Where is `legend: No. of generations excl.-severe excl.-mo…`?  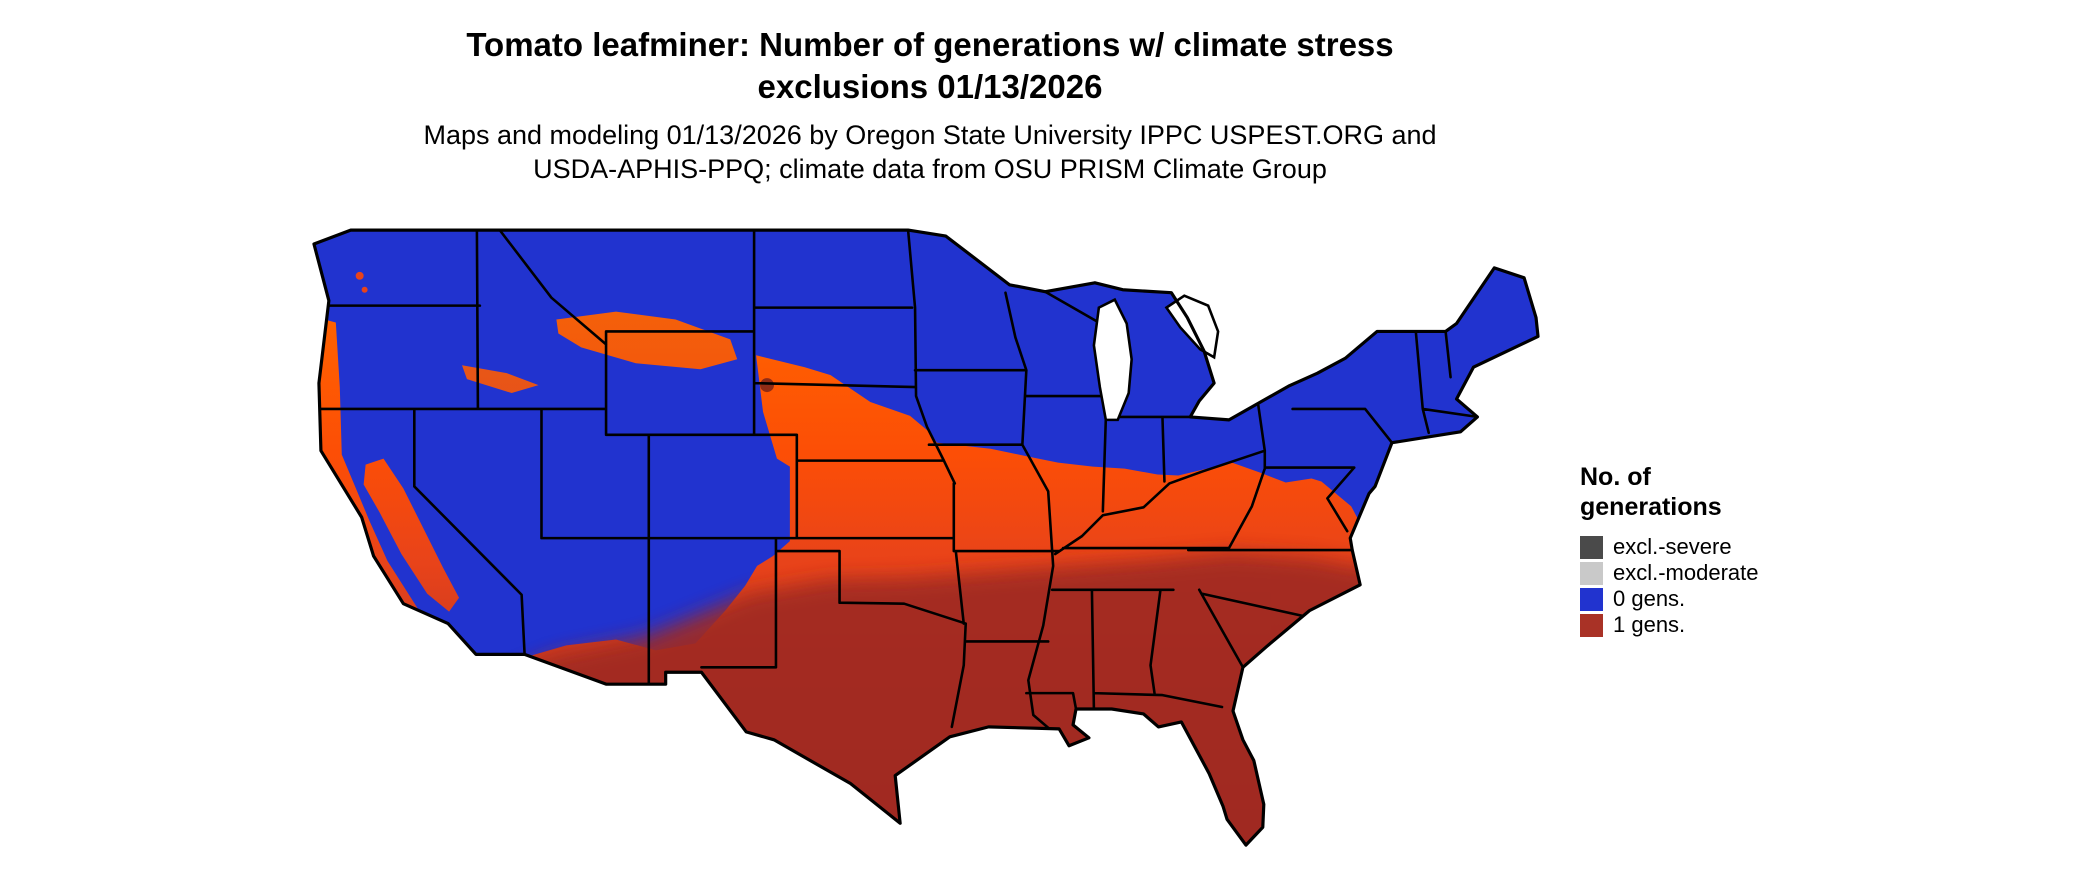
legend: No. of generations excl.-severe excl.-mo… is located at coordinates (1669, 550).